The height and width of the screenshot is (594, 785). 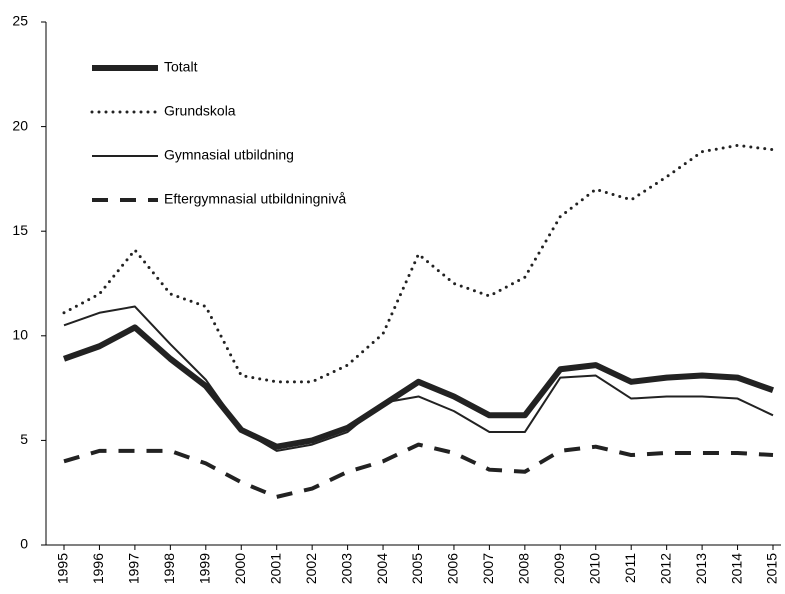 What do you see at coordinates (346, 568) in the screenshot?
I see `x-tick-label: 2003` at bounding box center [346, 568].